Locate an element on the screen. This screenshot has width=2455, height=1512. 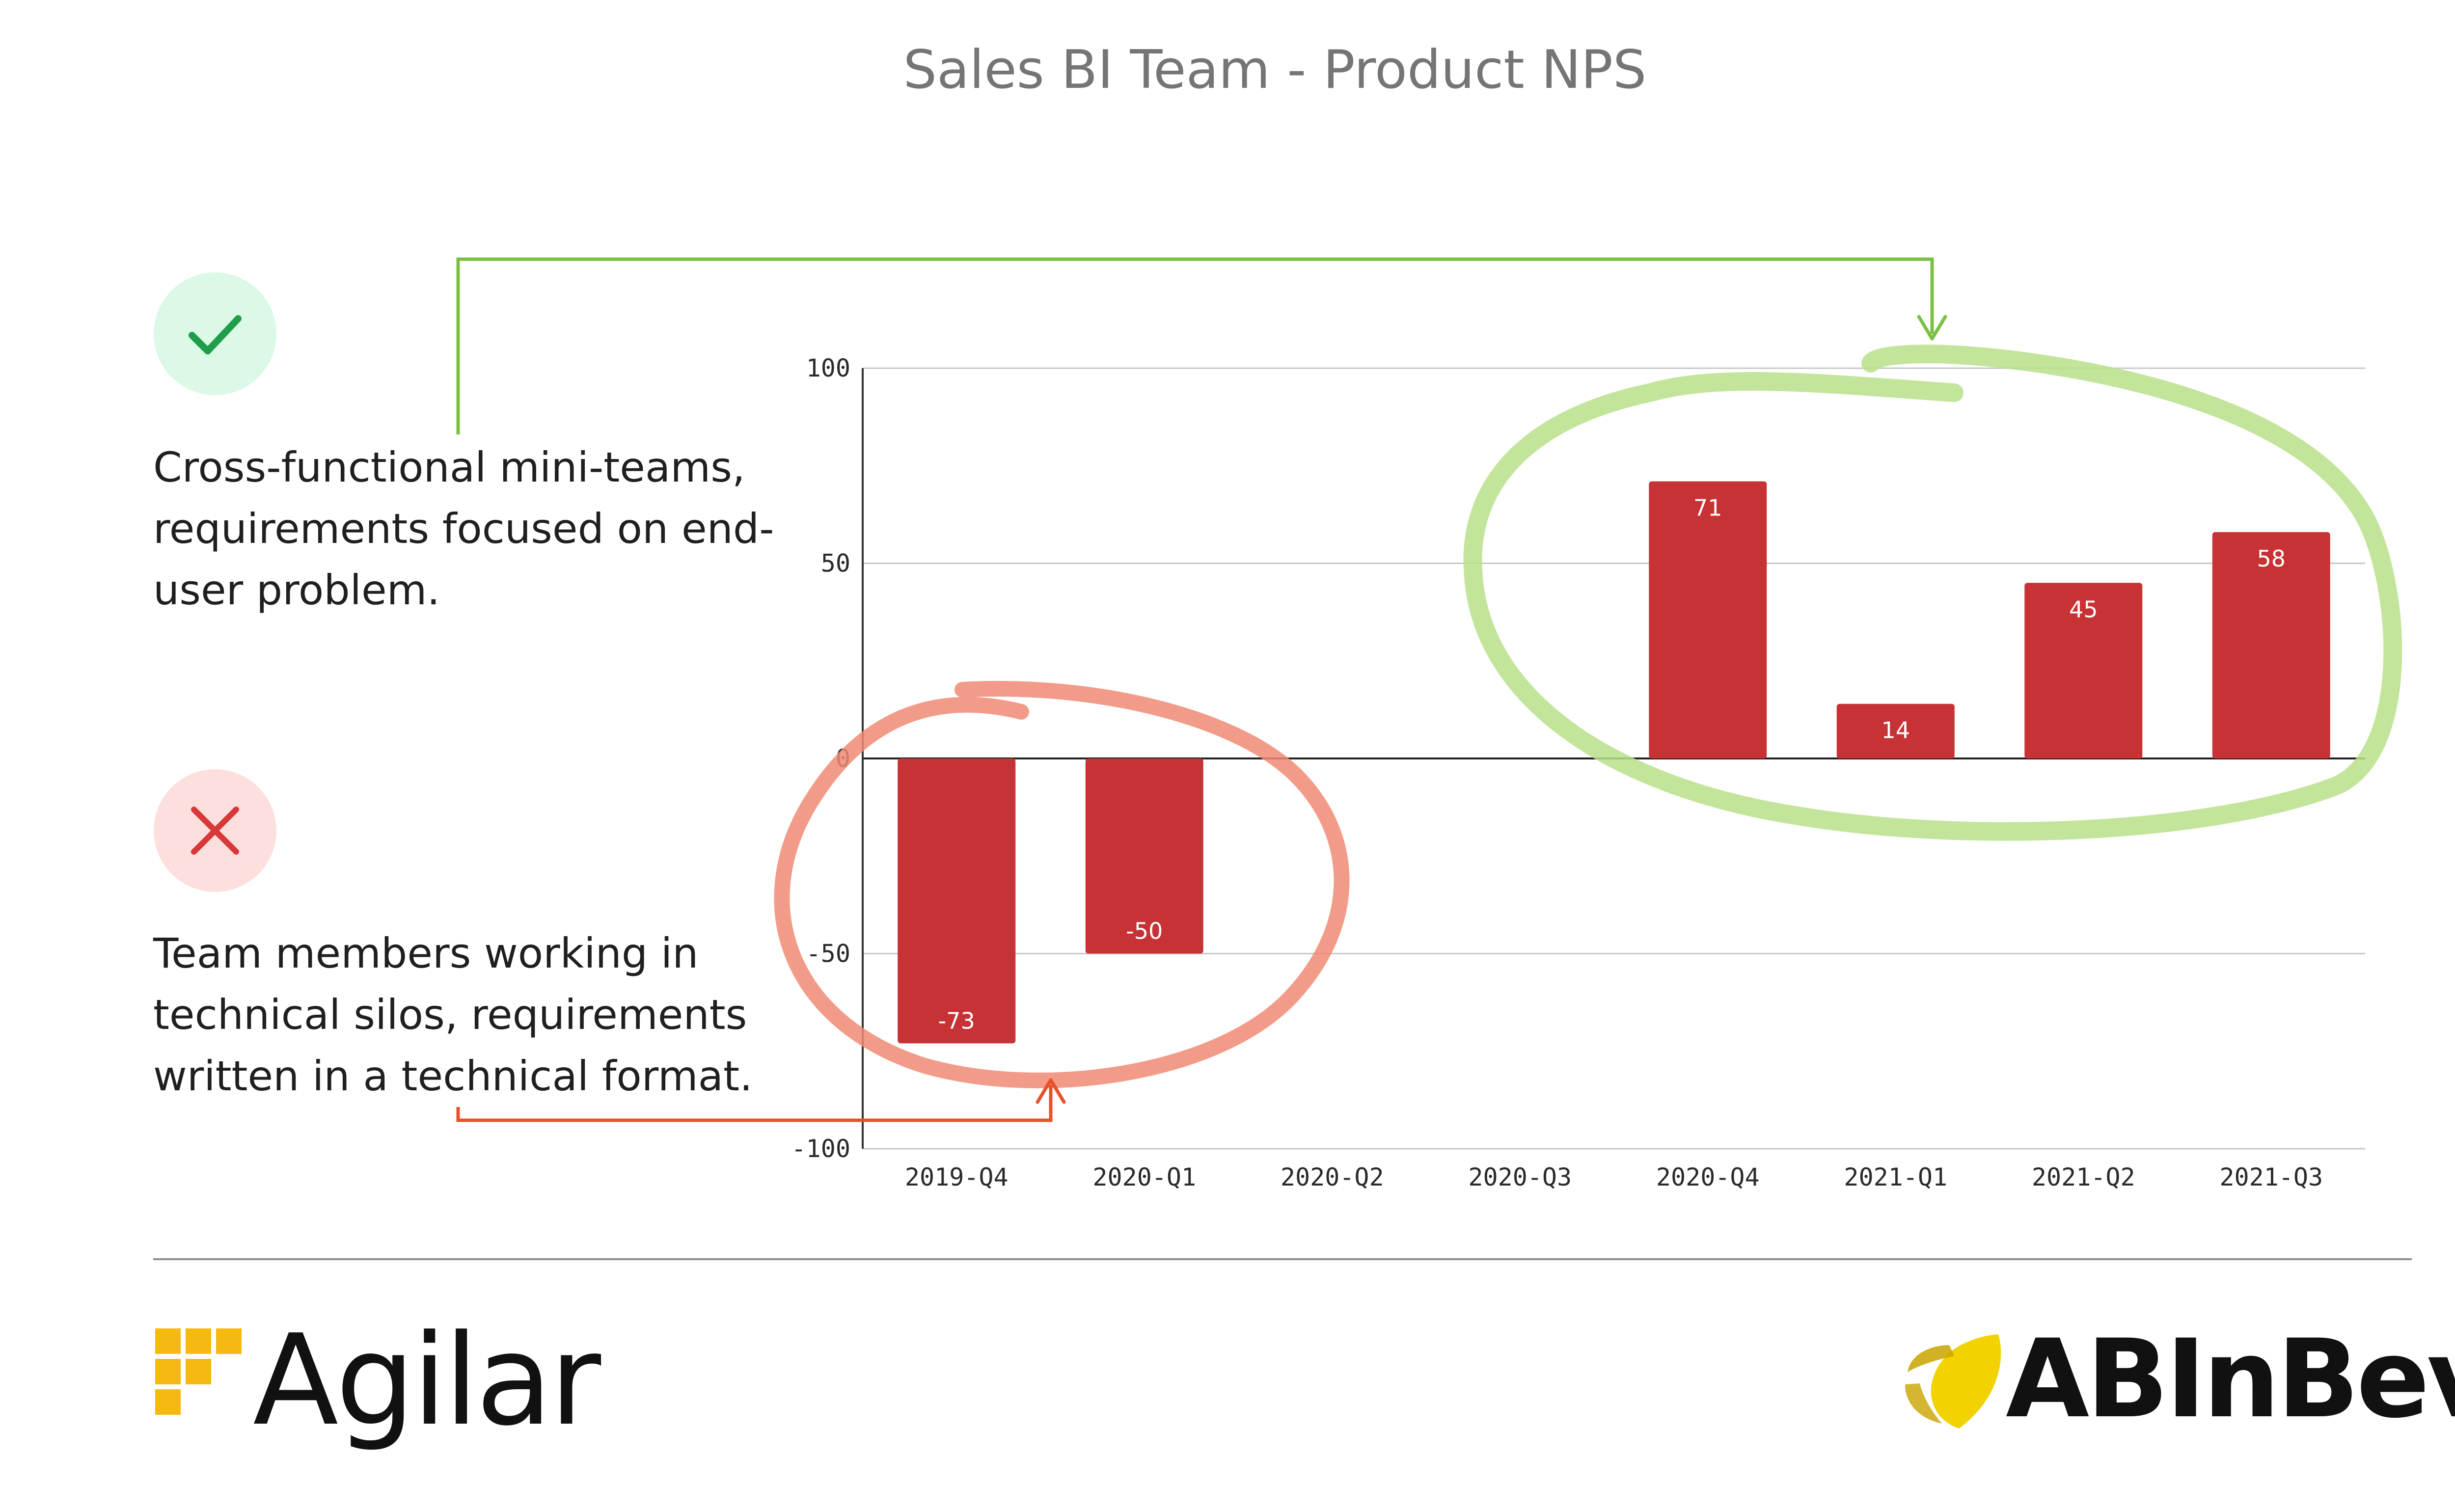
y-tick-label: -100 is located at coordinates (820, 1149).